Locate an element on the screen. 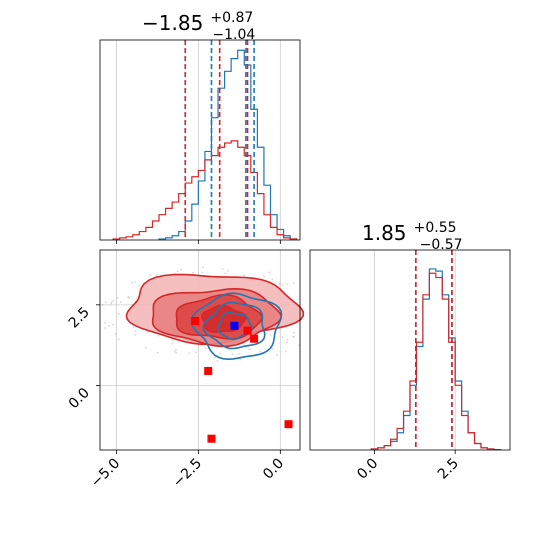  joint-contours is located at coordinates (215, 317).